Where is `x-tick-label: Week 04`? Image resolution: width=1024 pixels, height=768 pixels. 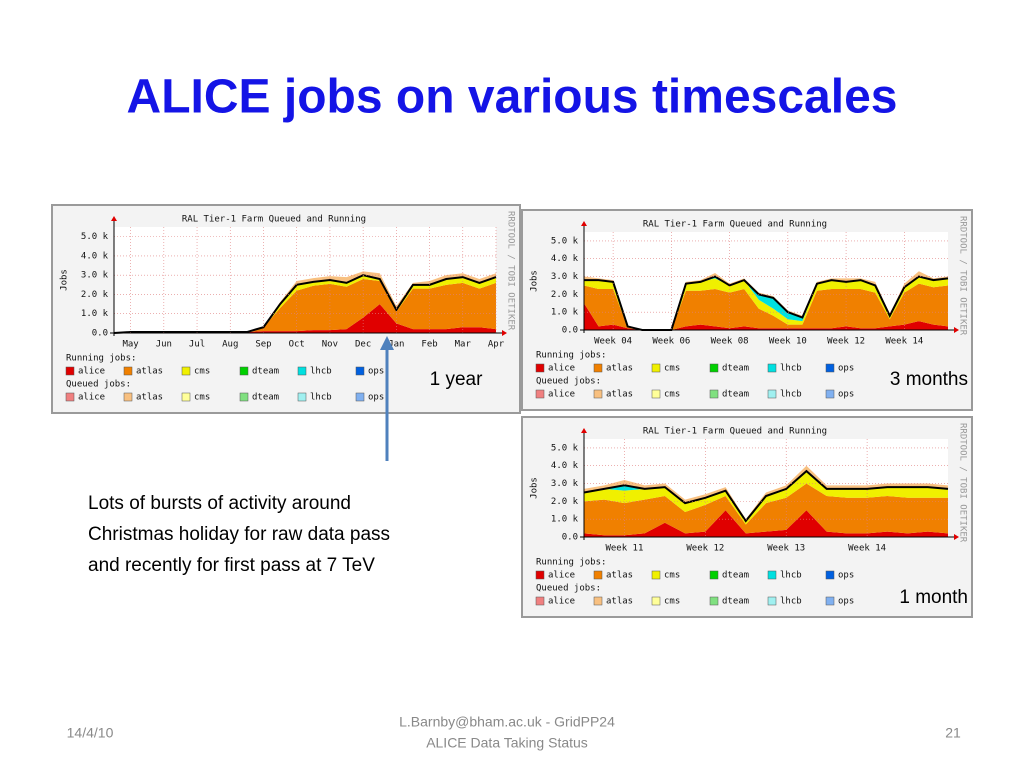 x-tick-label: Week 04 is located at coordinates (613, 342).